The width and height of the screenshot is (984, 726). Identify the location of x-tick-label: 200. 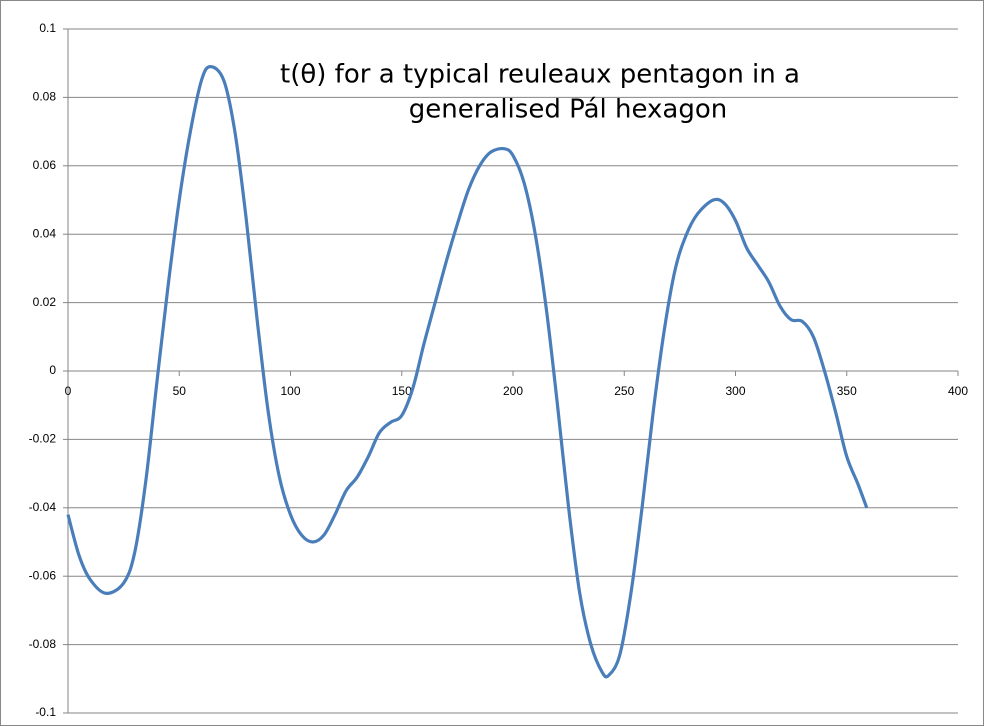
(513, 391).